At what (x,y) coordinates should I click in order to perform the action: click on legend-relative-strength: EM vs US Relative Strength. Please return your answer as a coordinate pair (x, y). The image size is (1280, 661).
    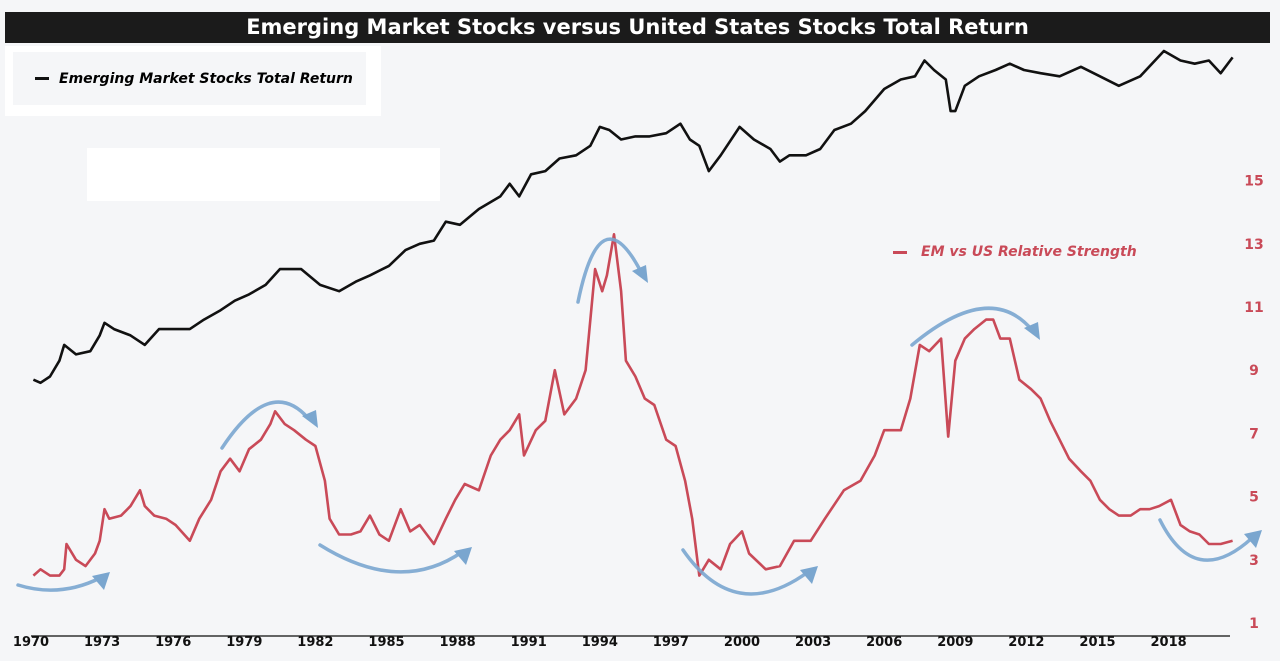
    Looking at the image, I should click on (1015, 252).